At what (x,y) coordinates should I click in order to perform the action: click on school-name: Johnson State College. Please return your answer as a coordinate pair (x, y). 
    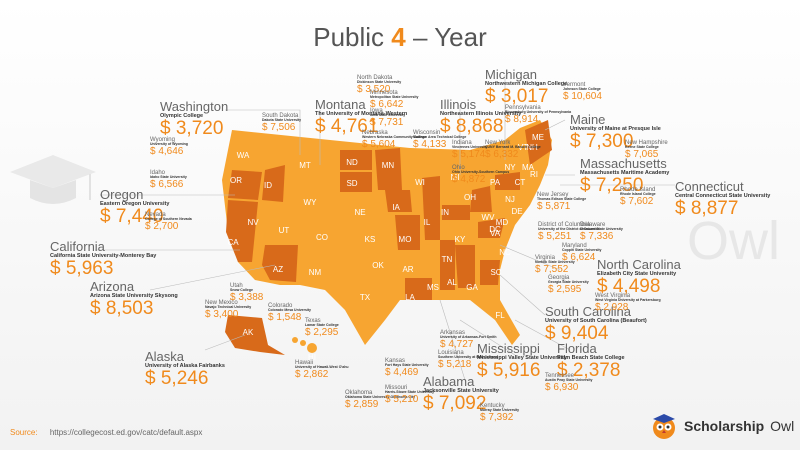
    Looking at the image, I should click on (582, 89).